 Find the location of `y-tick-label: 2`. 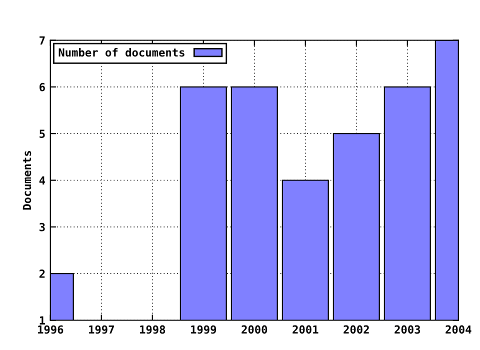

y-tick-label: 2 is located at coordinates (42, 274).